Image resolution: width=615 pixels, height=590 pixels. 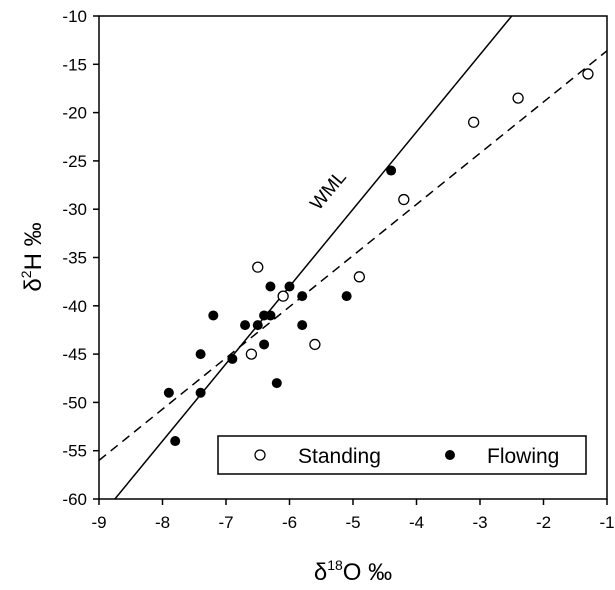 What do you see at coordinates (416, 522) in the screenshot?
I see `x-tick-label: -4` at bounding box center [416, 522].